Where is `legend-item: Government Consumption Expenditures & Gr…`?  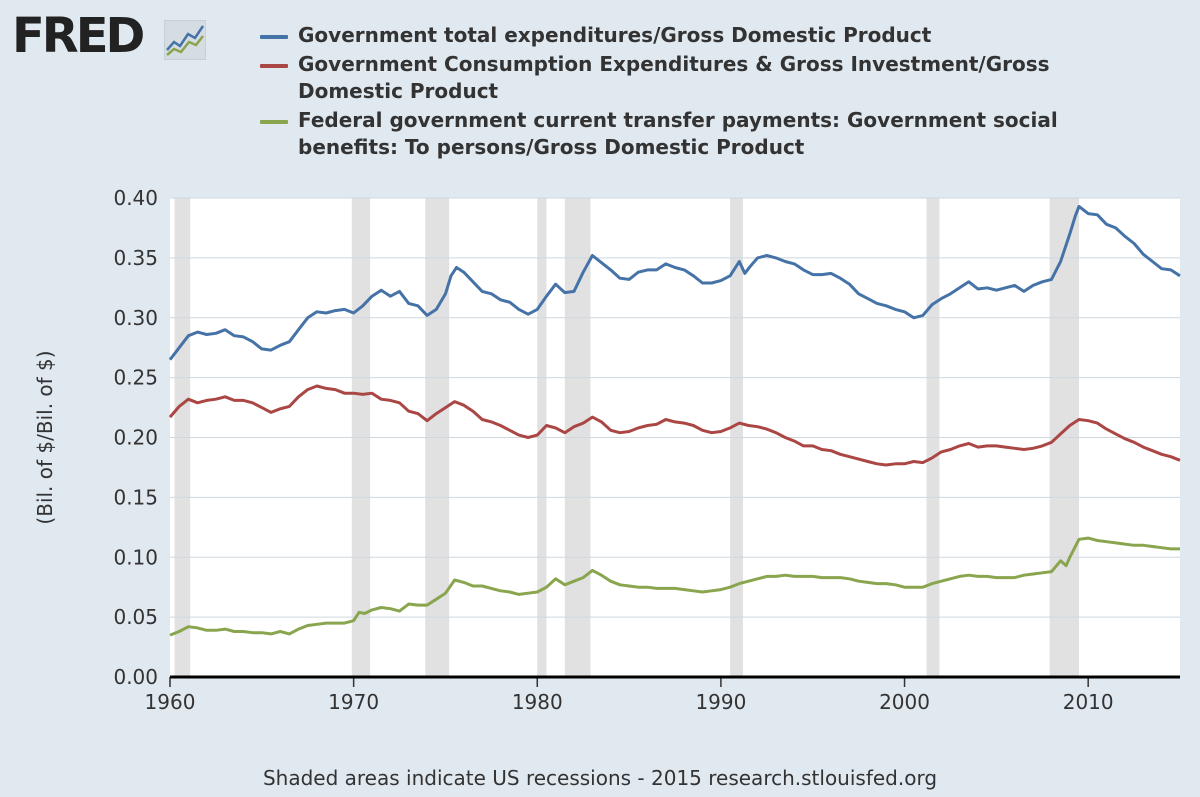
legend-item: Government Consumption Expenditures & Gr… is located at coordinates (710, 78).